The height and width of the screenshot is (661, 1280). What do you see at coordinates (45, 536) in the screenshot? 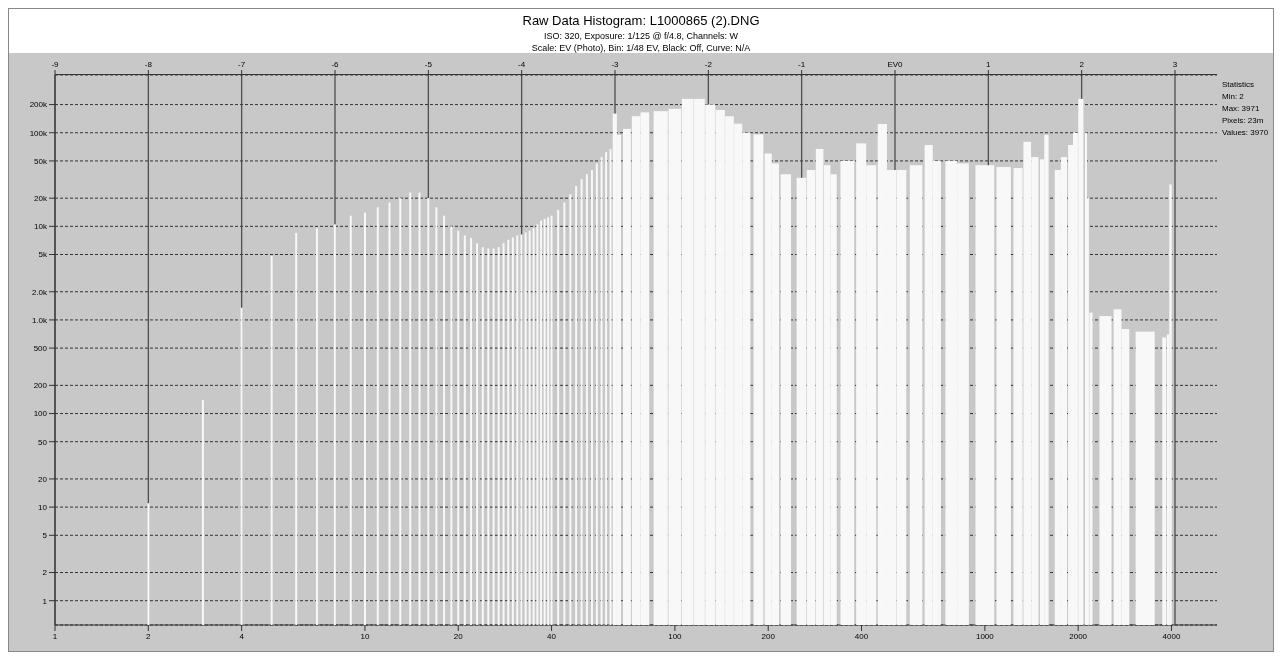
I see `y-tick-label: 5` at bounding box center [45, 536].